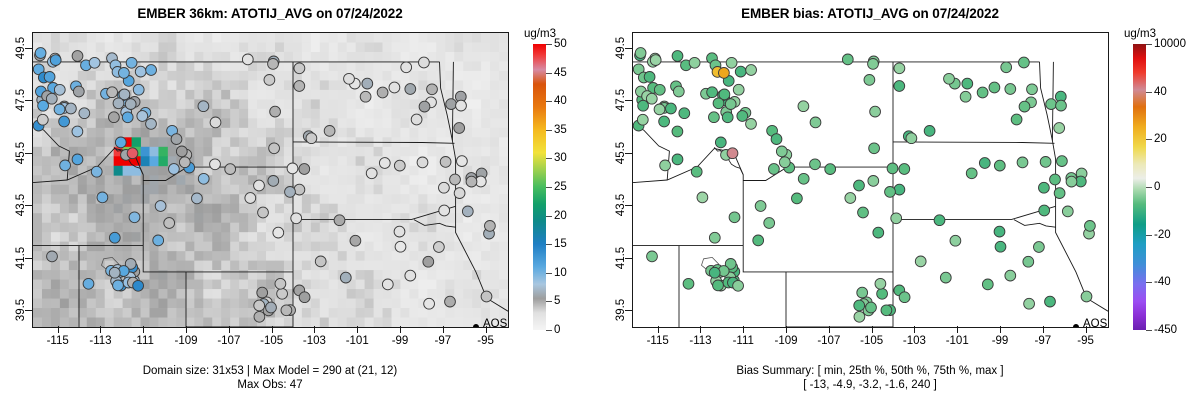 This screenshot has width=1200, height=409. What do you see at coordinates (1162, 282) in the screenshot?
I see `colorbar-tick-label: -40` at bounding box center [1162, 282].